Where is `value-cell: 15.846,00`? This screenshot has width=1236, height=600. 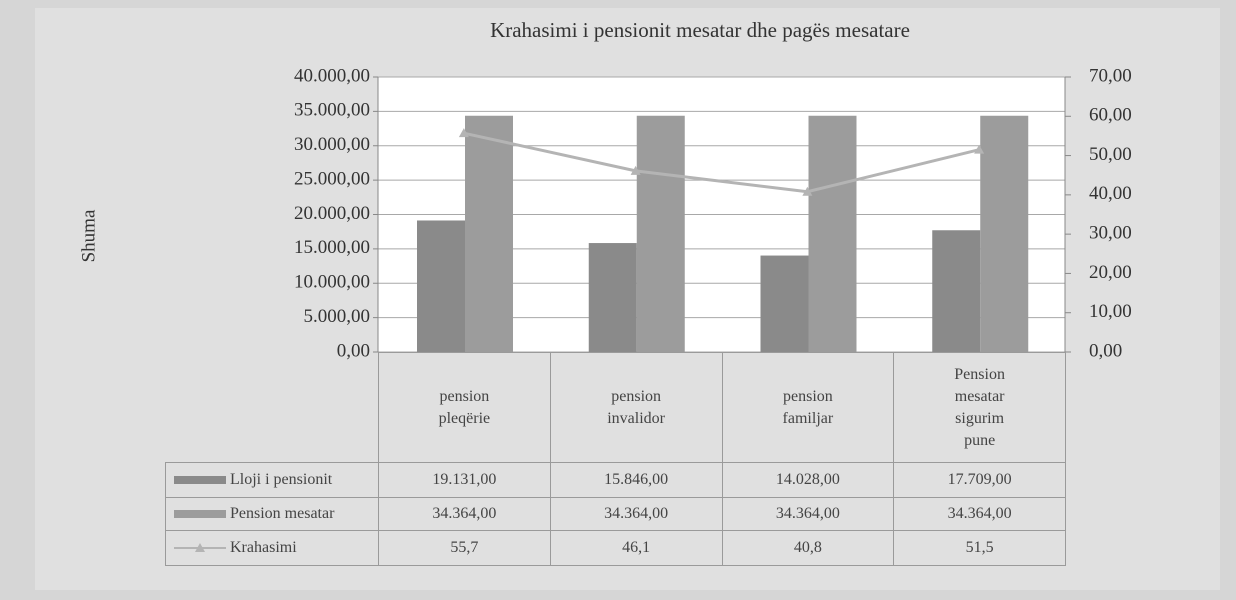 value-cell: 15.846,00 is located at coordinates (636, 480).